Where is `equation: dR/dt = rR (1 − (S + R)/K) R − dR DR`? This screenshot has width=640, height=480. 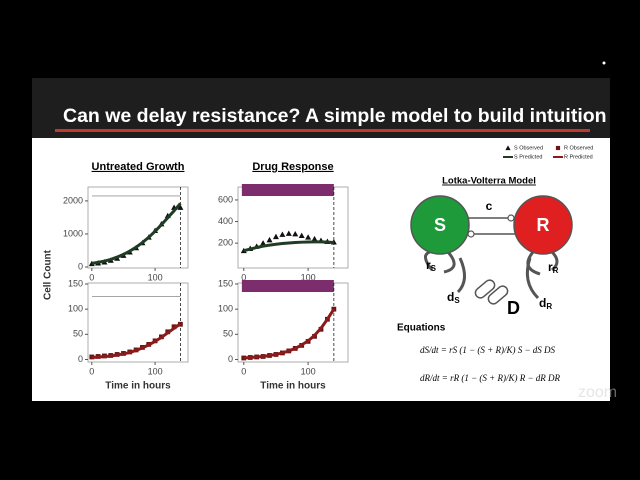 equation: dR/dt = rR (1 − (S + R)/K) R − dR DR is located at coordinates (490, 378).